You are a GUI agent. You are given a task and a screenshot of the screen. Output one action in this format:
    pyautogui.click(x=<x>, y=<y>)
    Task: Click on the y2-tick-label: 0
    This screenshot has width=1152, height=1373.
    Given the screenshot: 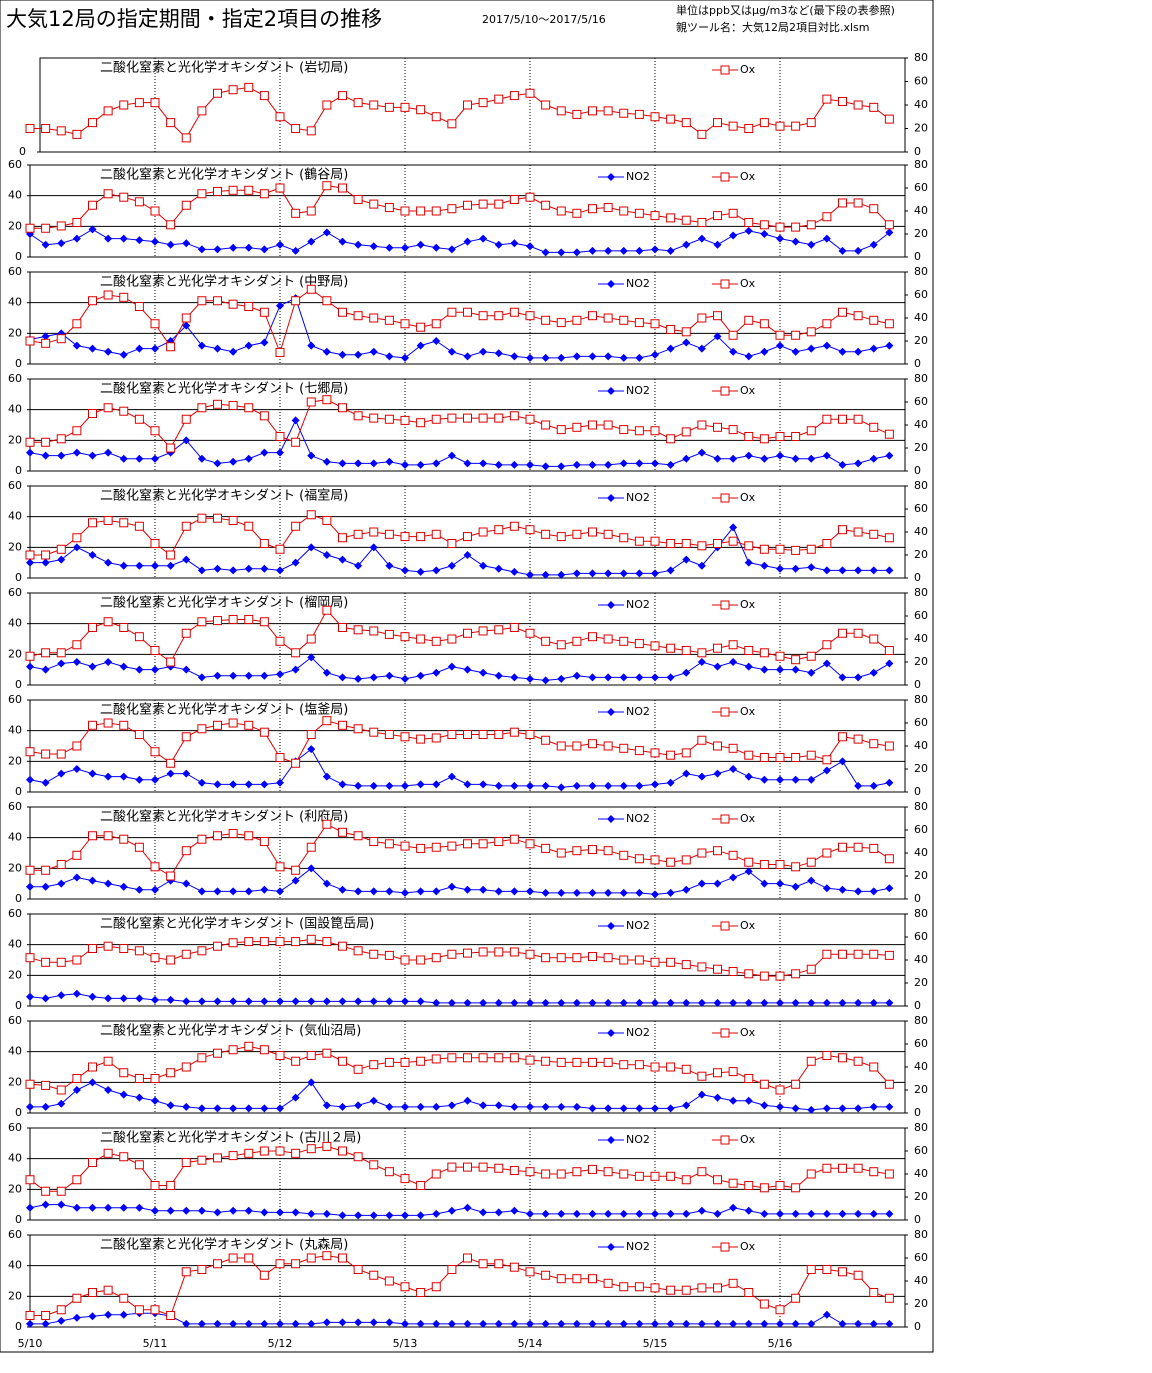 What is the action you would take?
    pyautogui.click(x=917, y=898)
    